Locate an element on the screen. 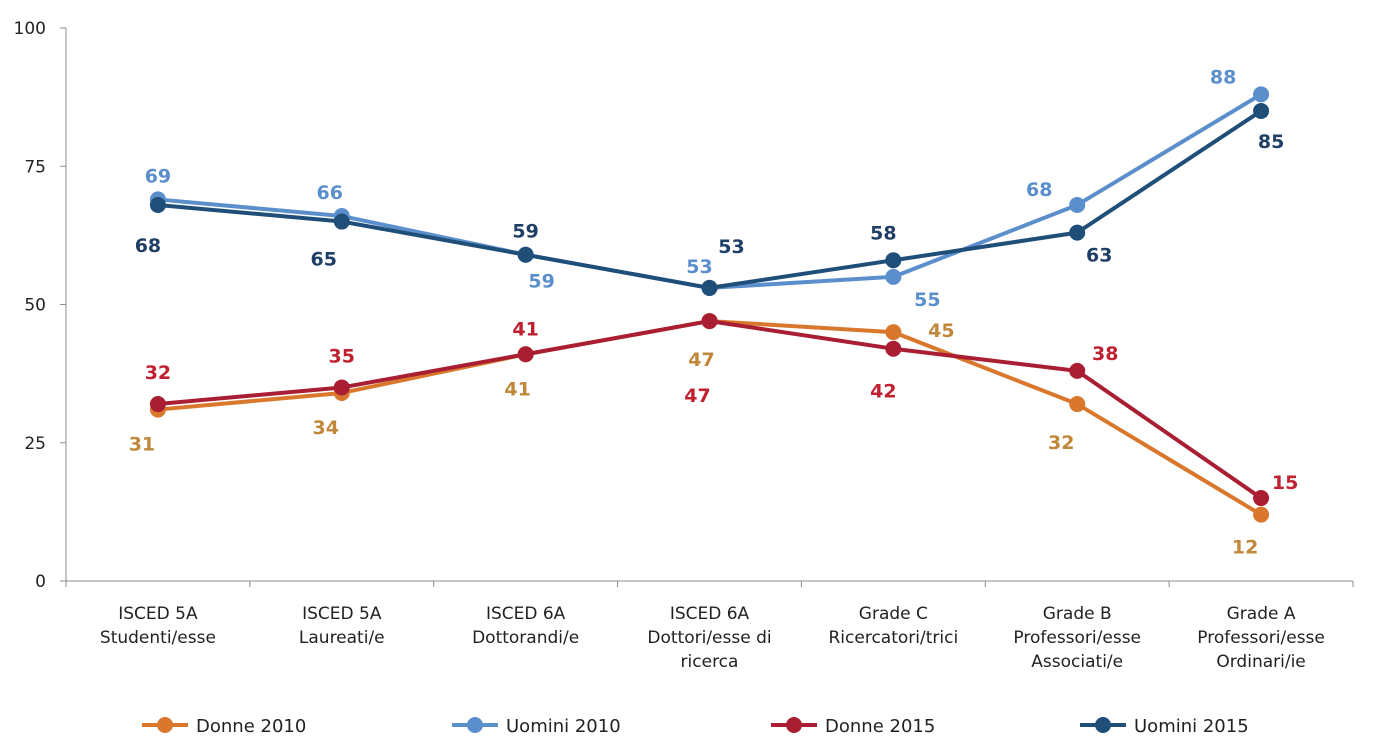  legend-item: Donne 2015 is located at coordinates (853, 726).